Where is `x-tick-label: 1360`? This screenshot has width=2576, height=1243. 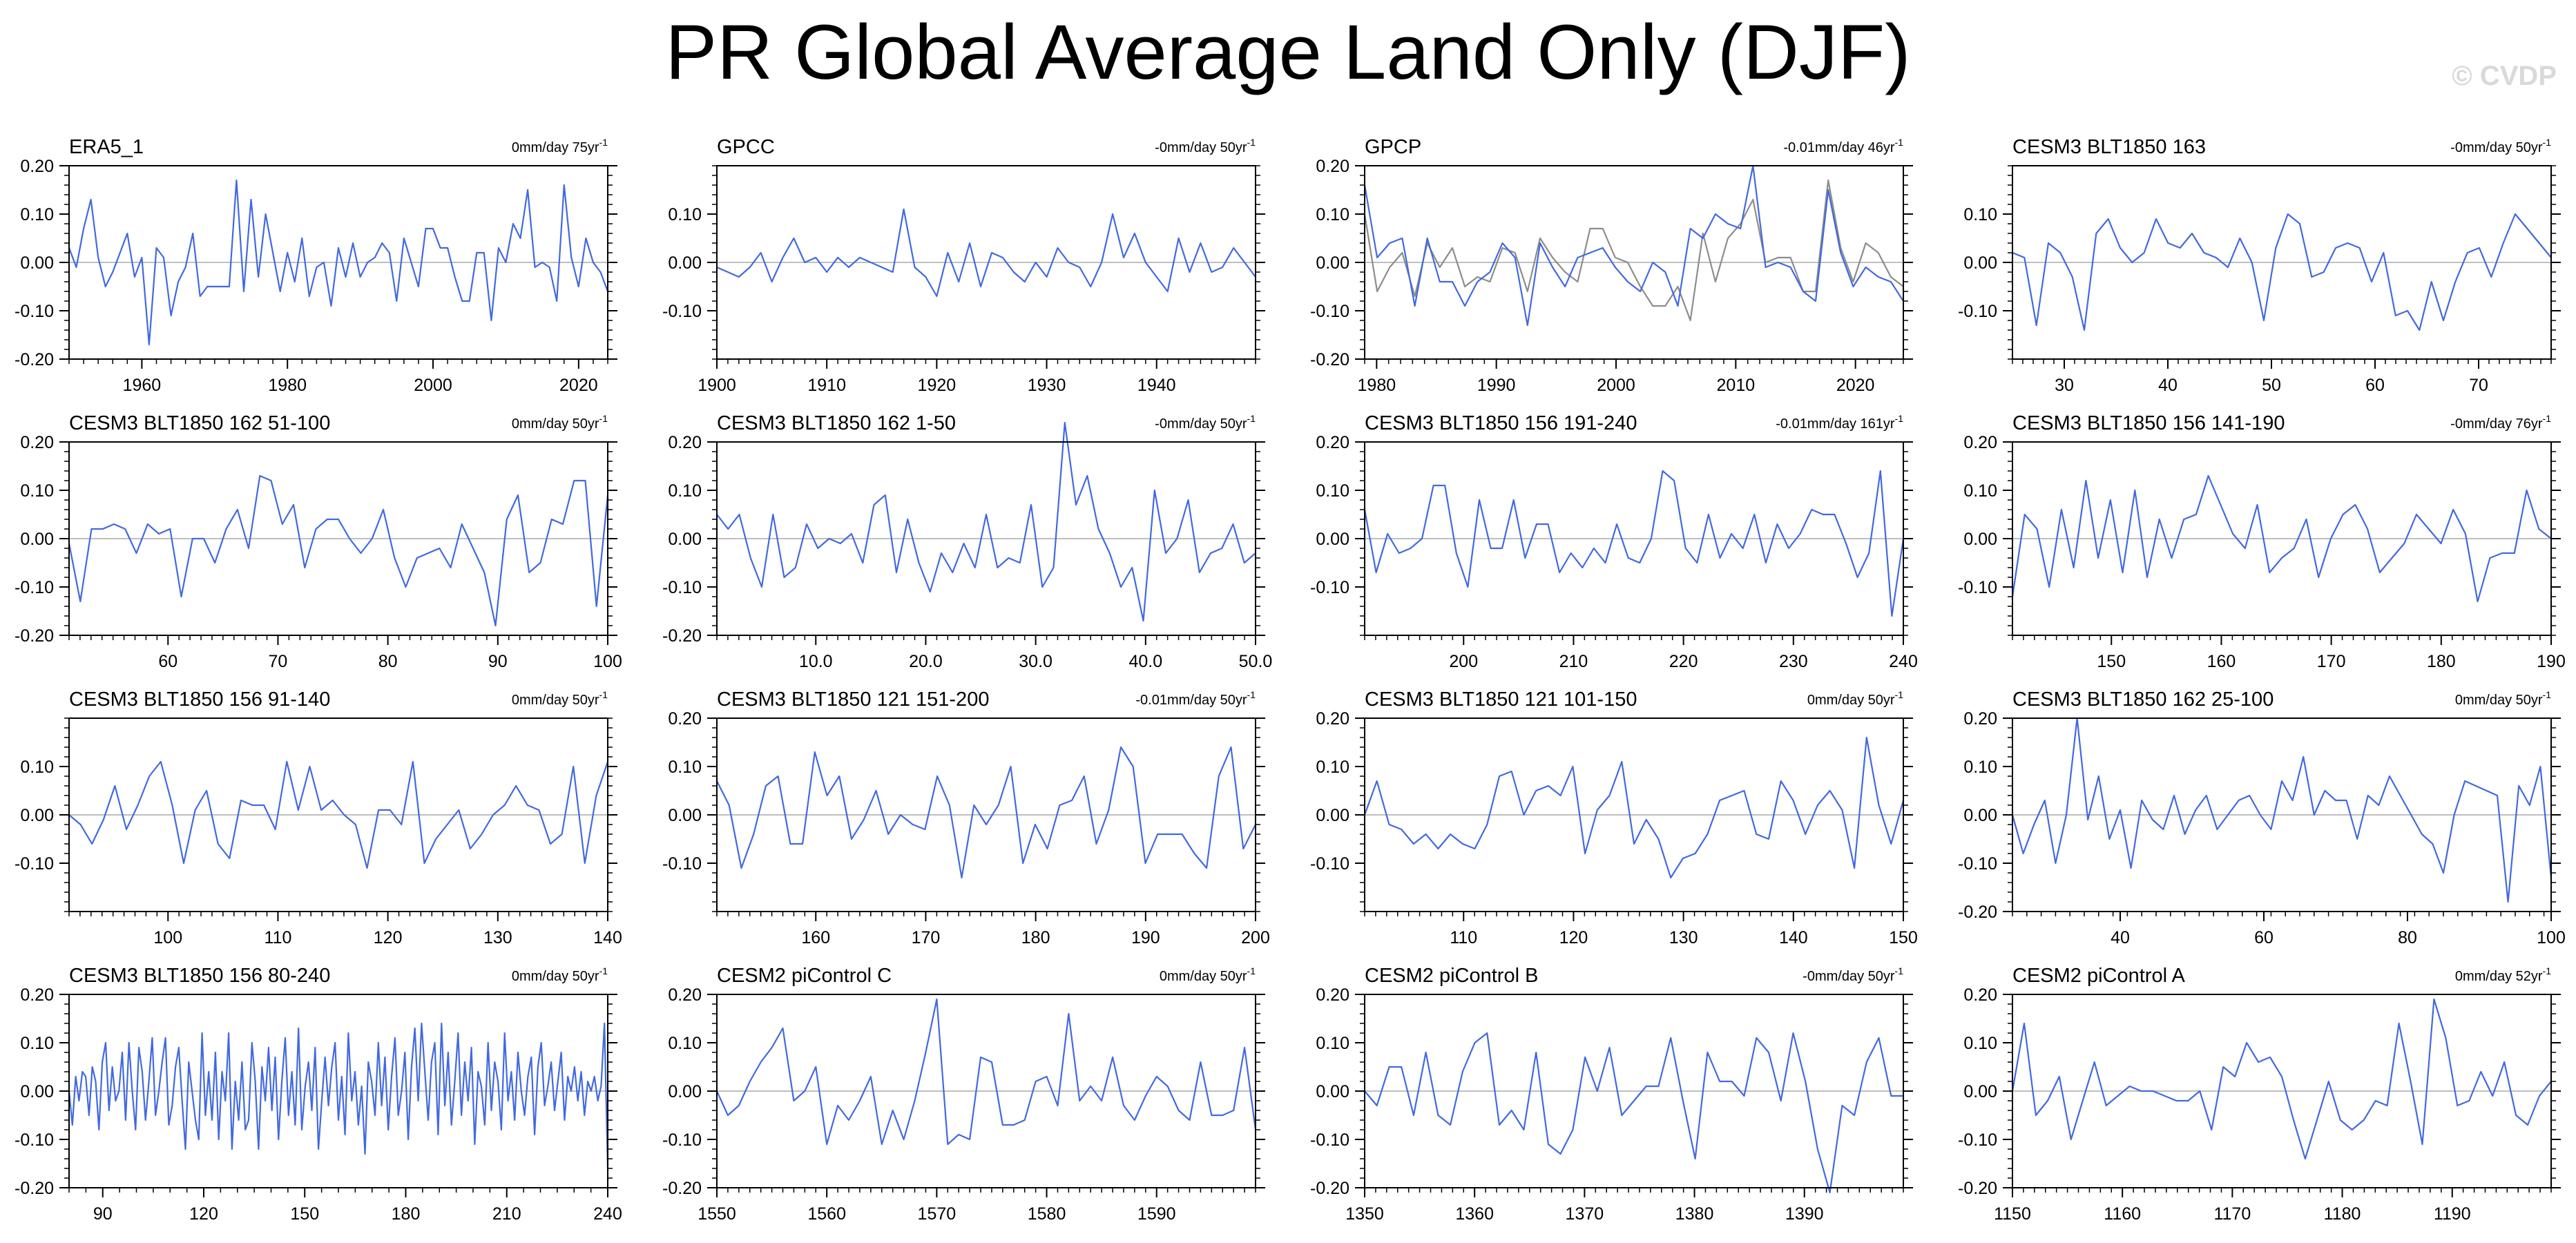
x-tick-label: 1360 is located at coordinates (1474, 1214).